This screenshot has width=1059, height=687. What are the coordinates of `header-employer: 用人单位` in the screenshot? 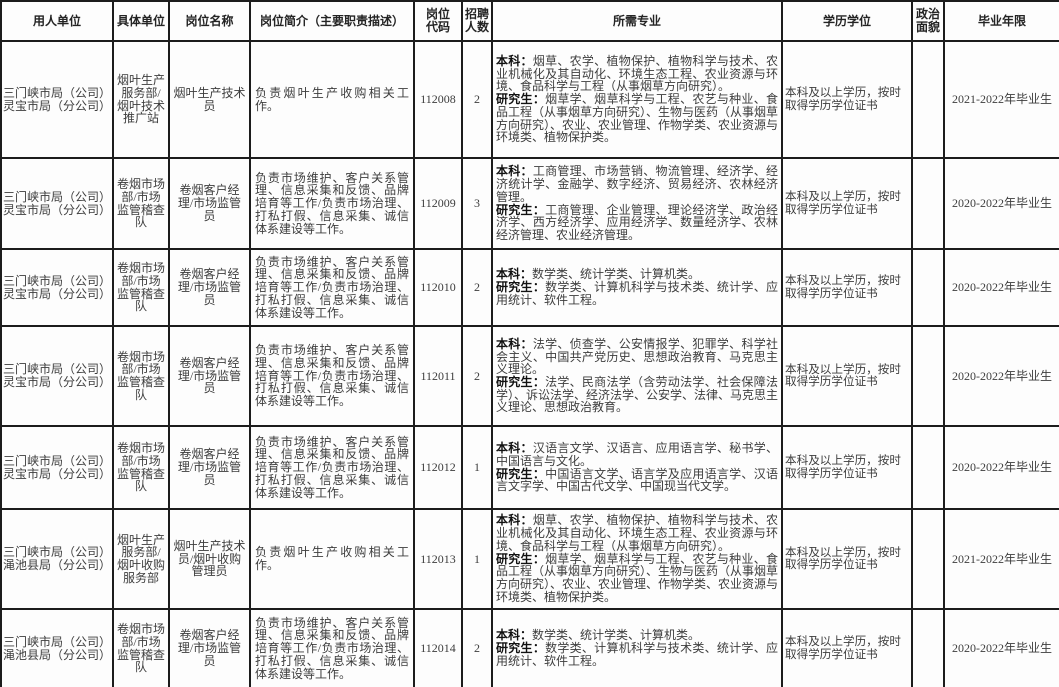 It's located at (57, 21).